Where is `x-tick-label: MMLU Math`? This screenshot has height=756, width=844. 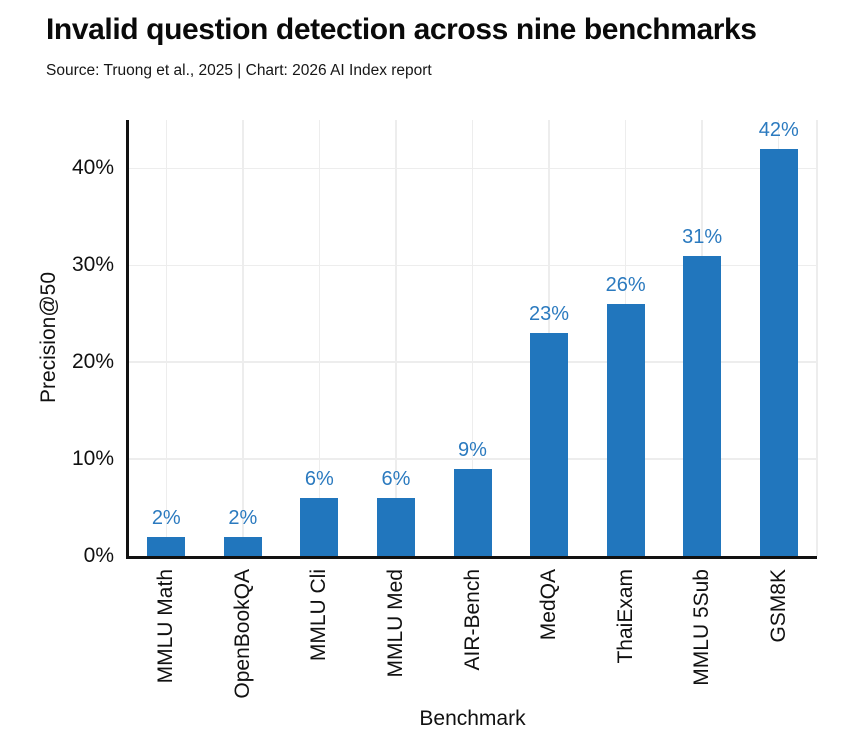
x-tick-label: MMLU Math is located at coordinates (166, 626).